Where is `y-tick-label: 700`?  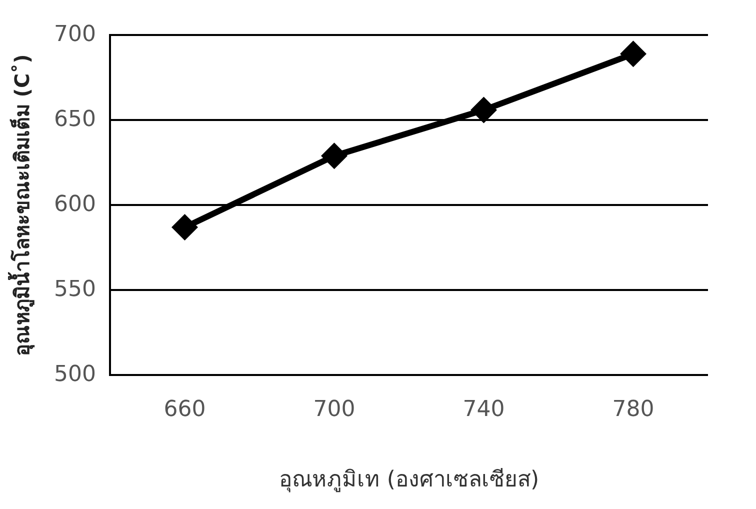 y-tick-label: 700 is located at coordinates (75, 34).